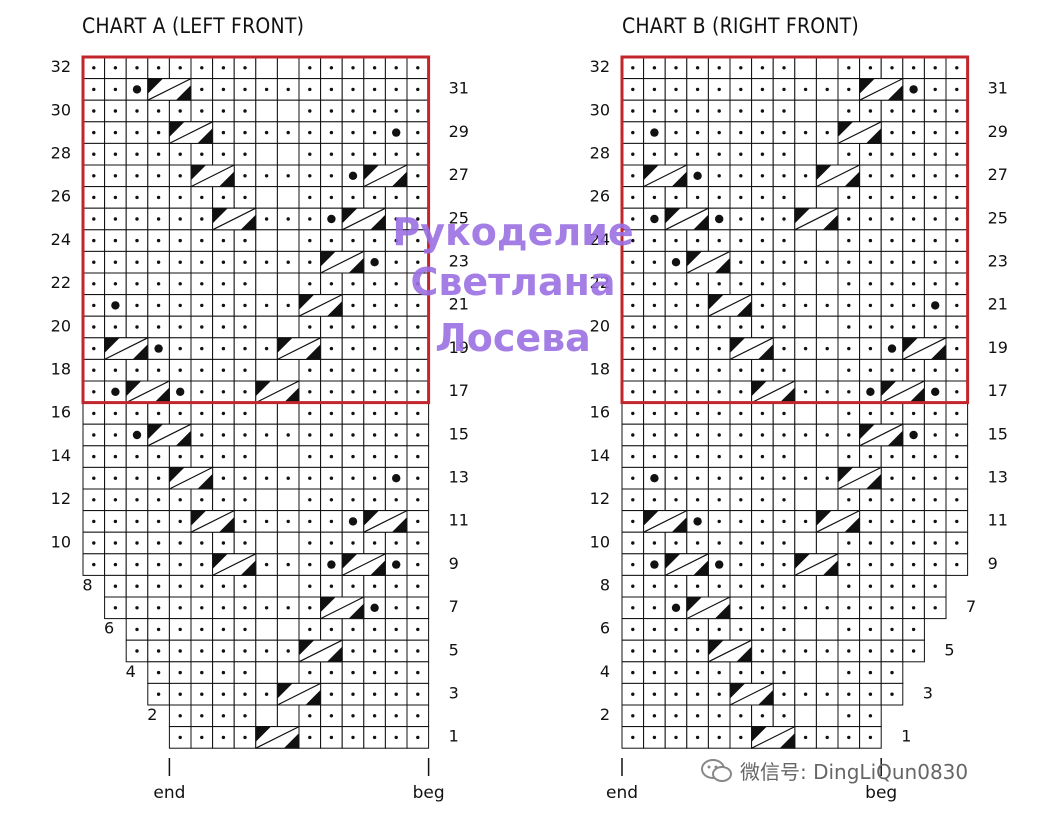 This screenshot has height=820, width=1045. Describe the element at coordinates (605, 671) in the screenshot. I see `row-number-even: 4` at that location.